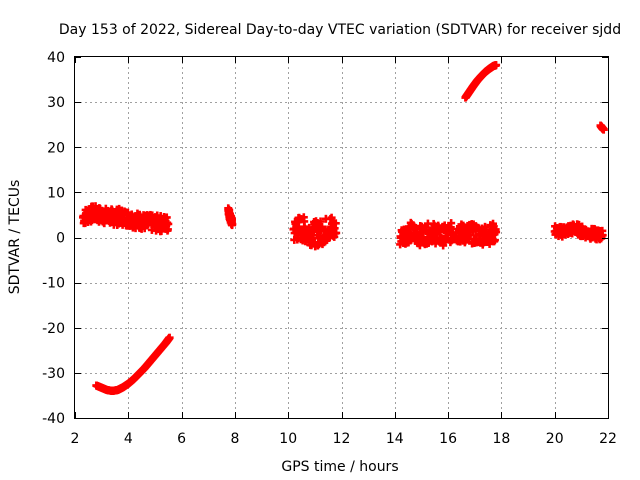 This screenshot has width=640, height=480. Describe the element at coordinates (56, 193) in the screenshot. I see `y-tick-label: 10` at that location.